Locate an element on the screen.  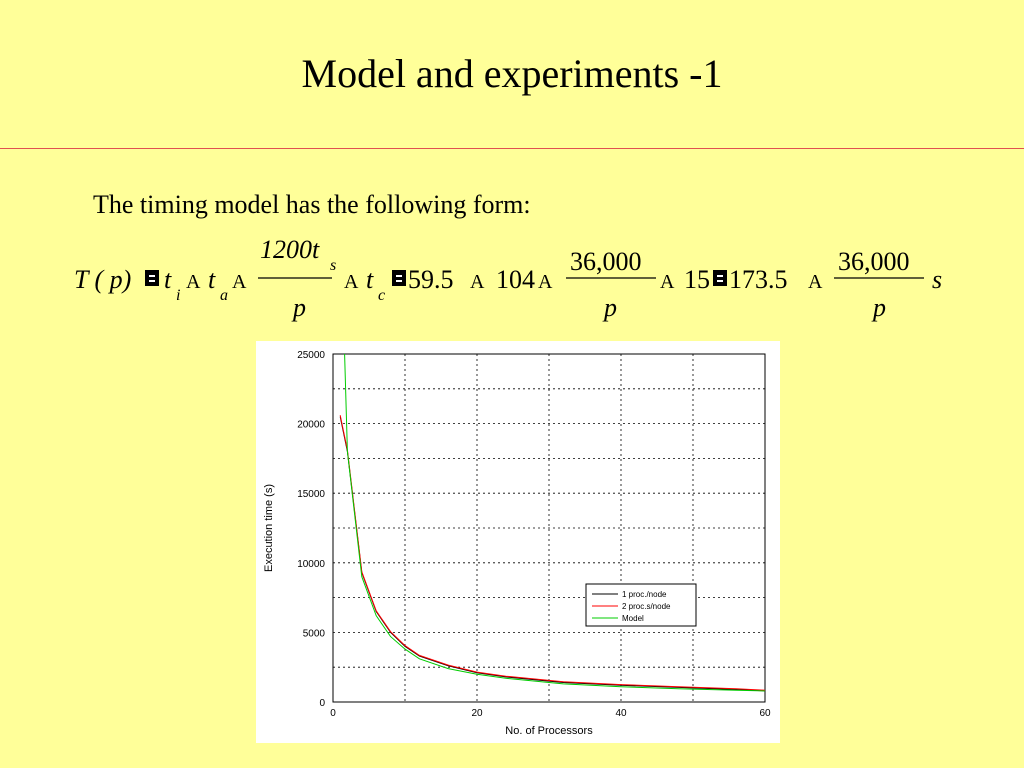
y-tick-label: 0 is located at coordinates (322, 703).